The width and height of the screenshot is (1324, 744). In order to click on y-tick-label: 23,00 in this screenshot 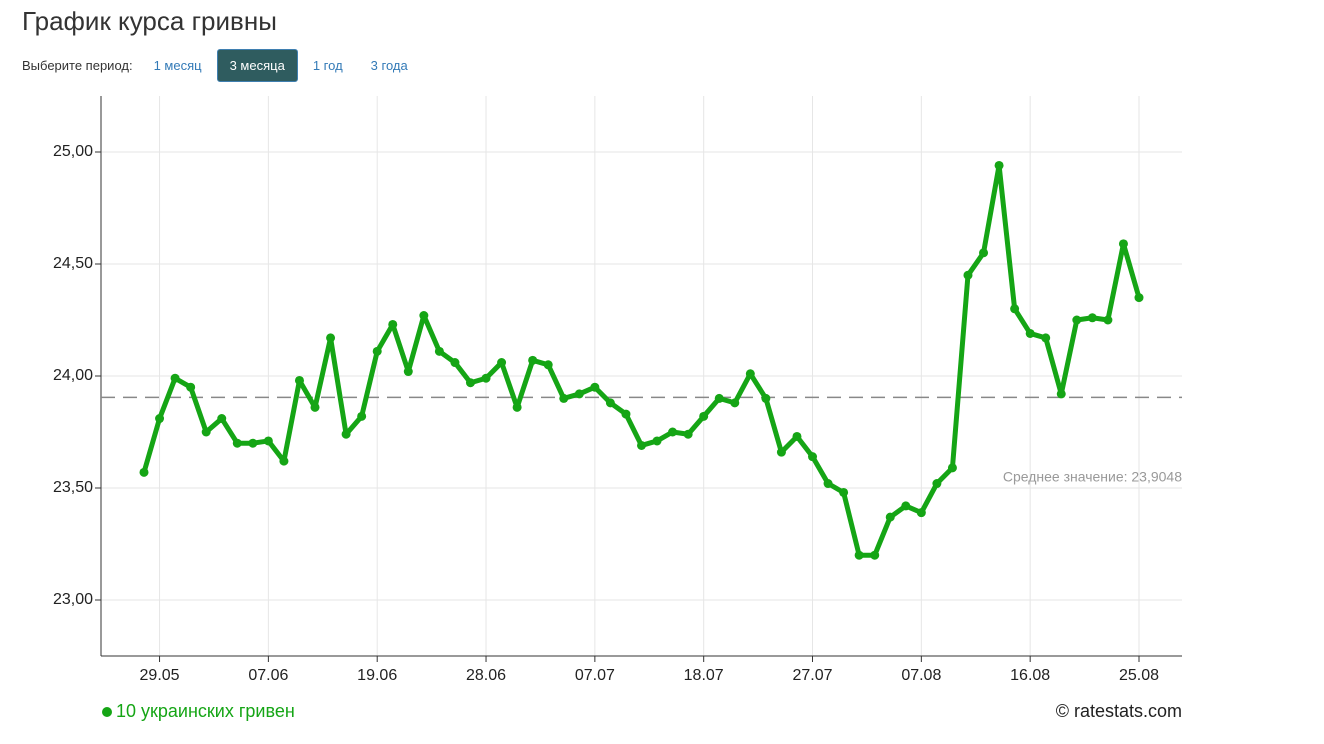, I will do `click(73, 599)`.